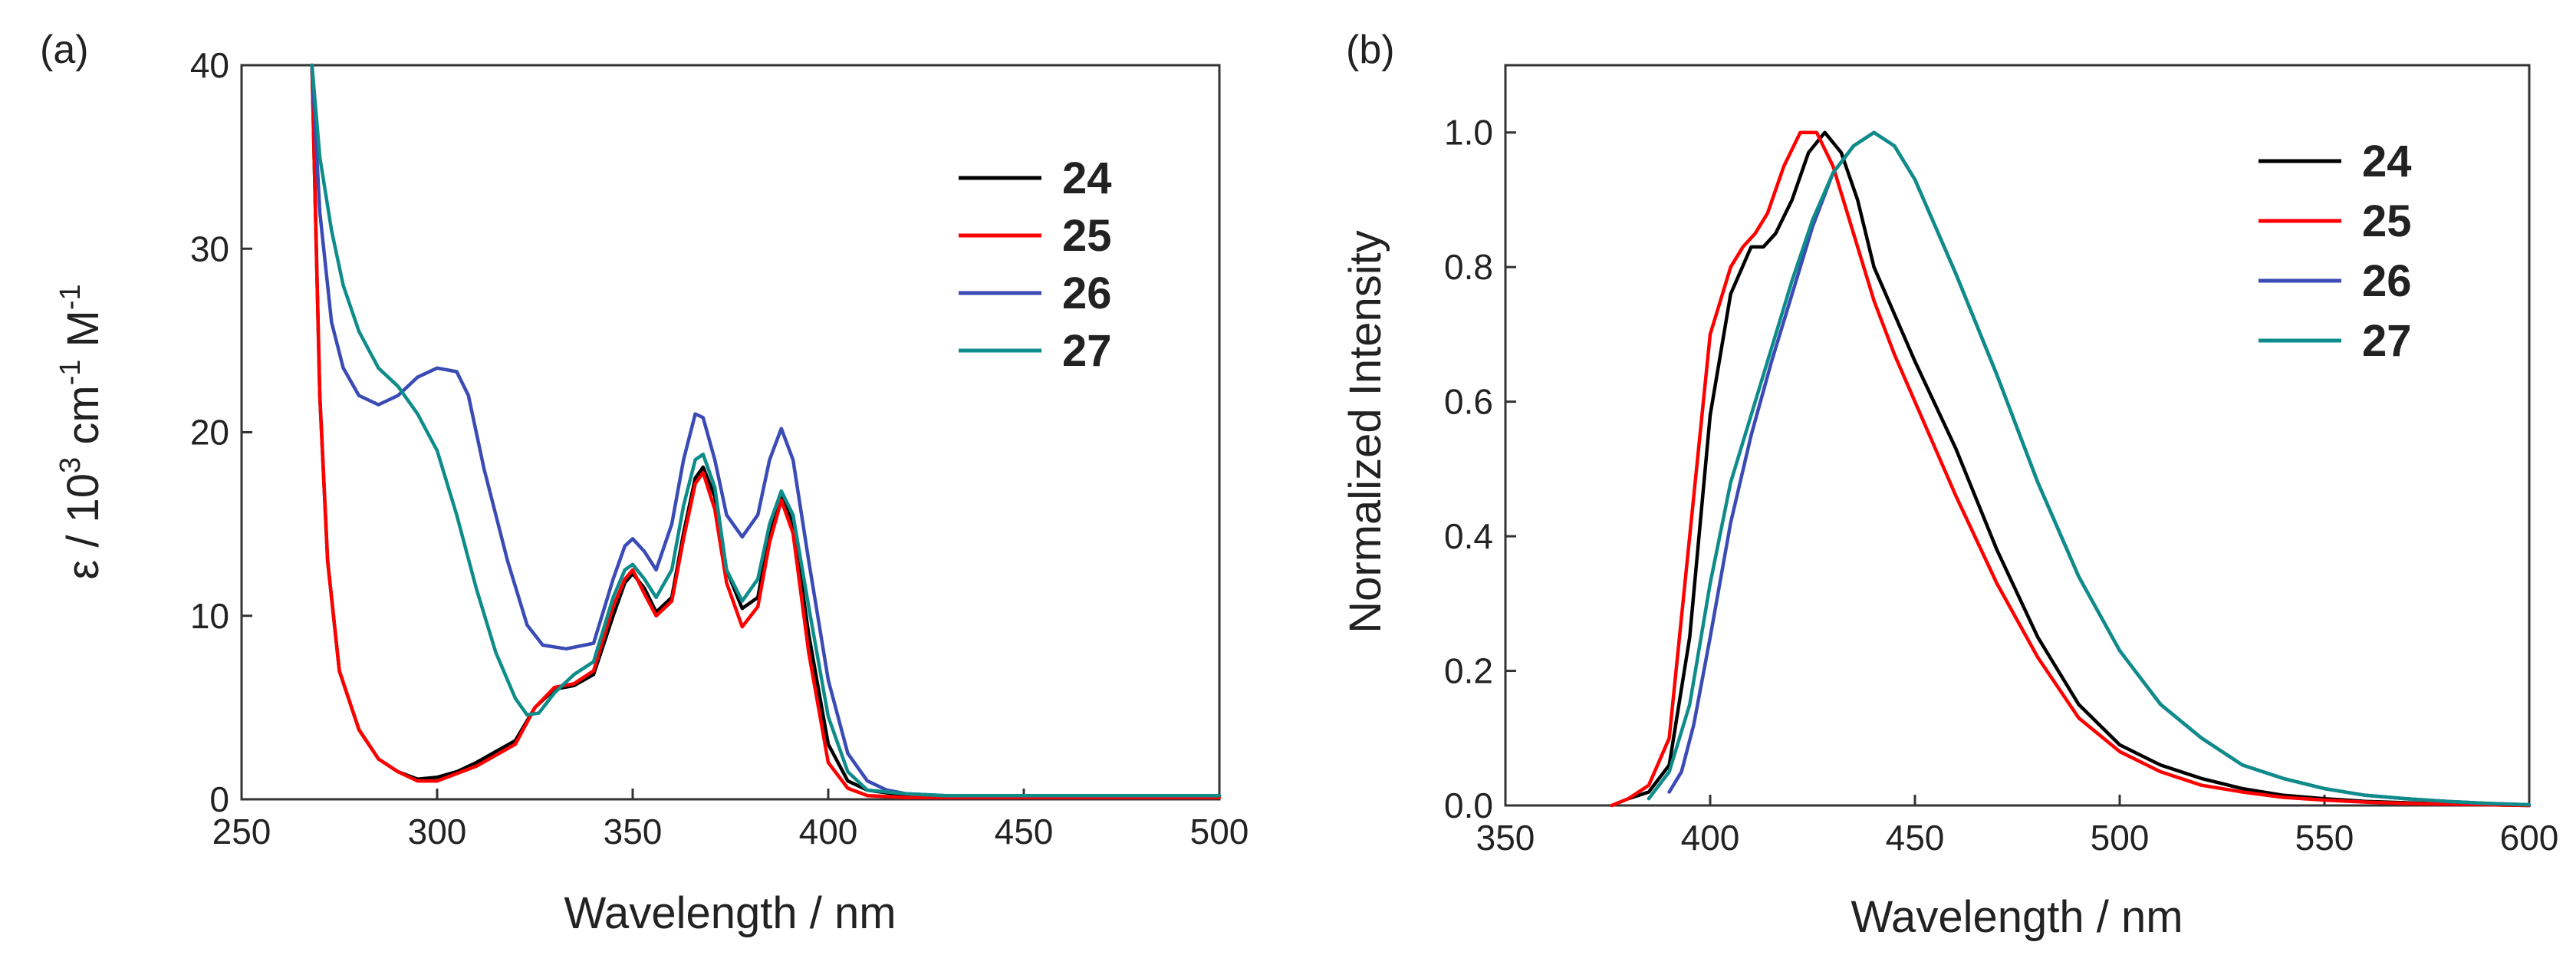  Describe the element at coordinates (1035, 265) in the screenshot. I see `panel-a-legend: 24 25 26 27` at that location.